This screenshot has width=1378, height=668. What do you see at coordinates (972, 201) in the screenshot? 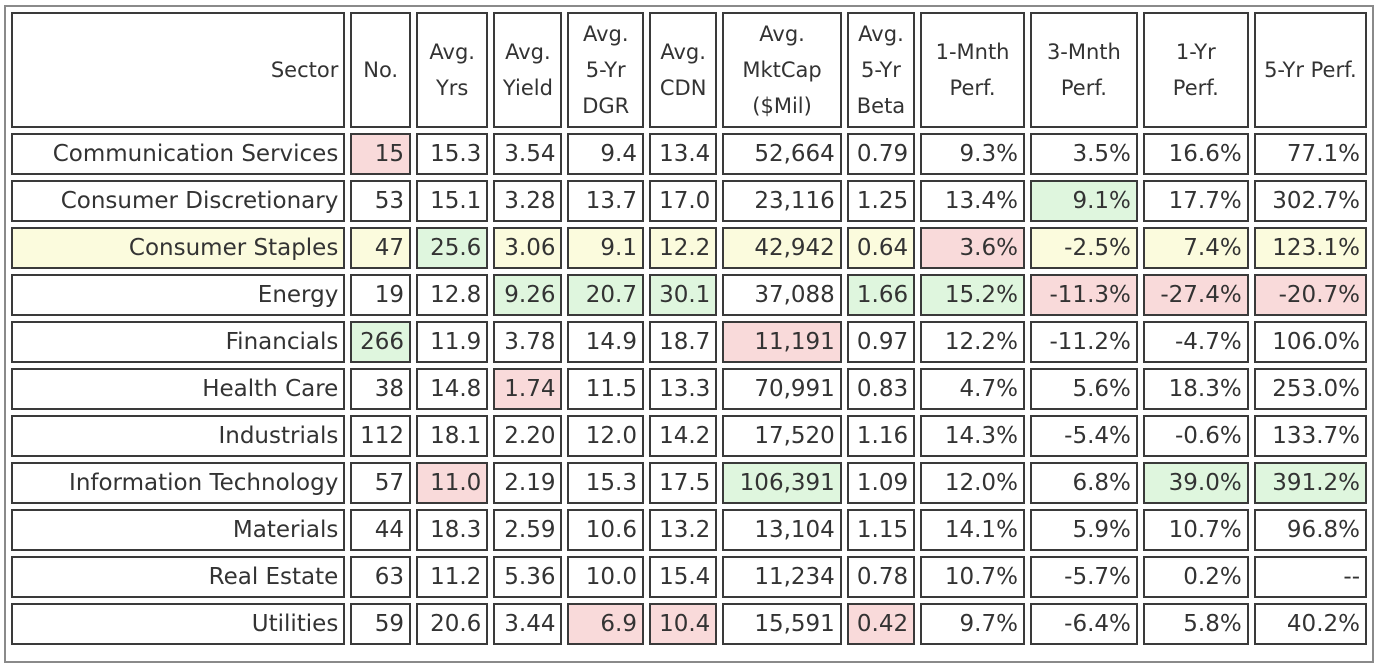
I see `1mnth-perf-cell: 13.4%` at bounding box center [972, 201].